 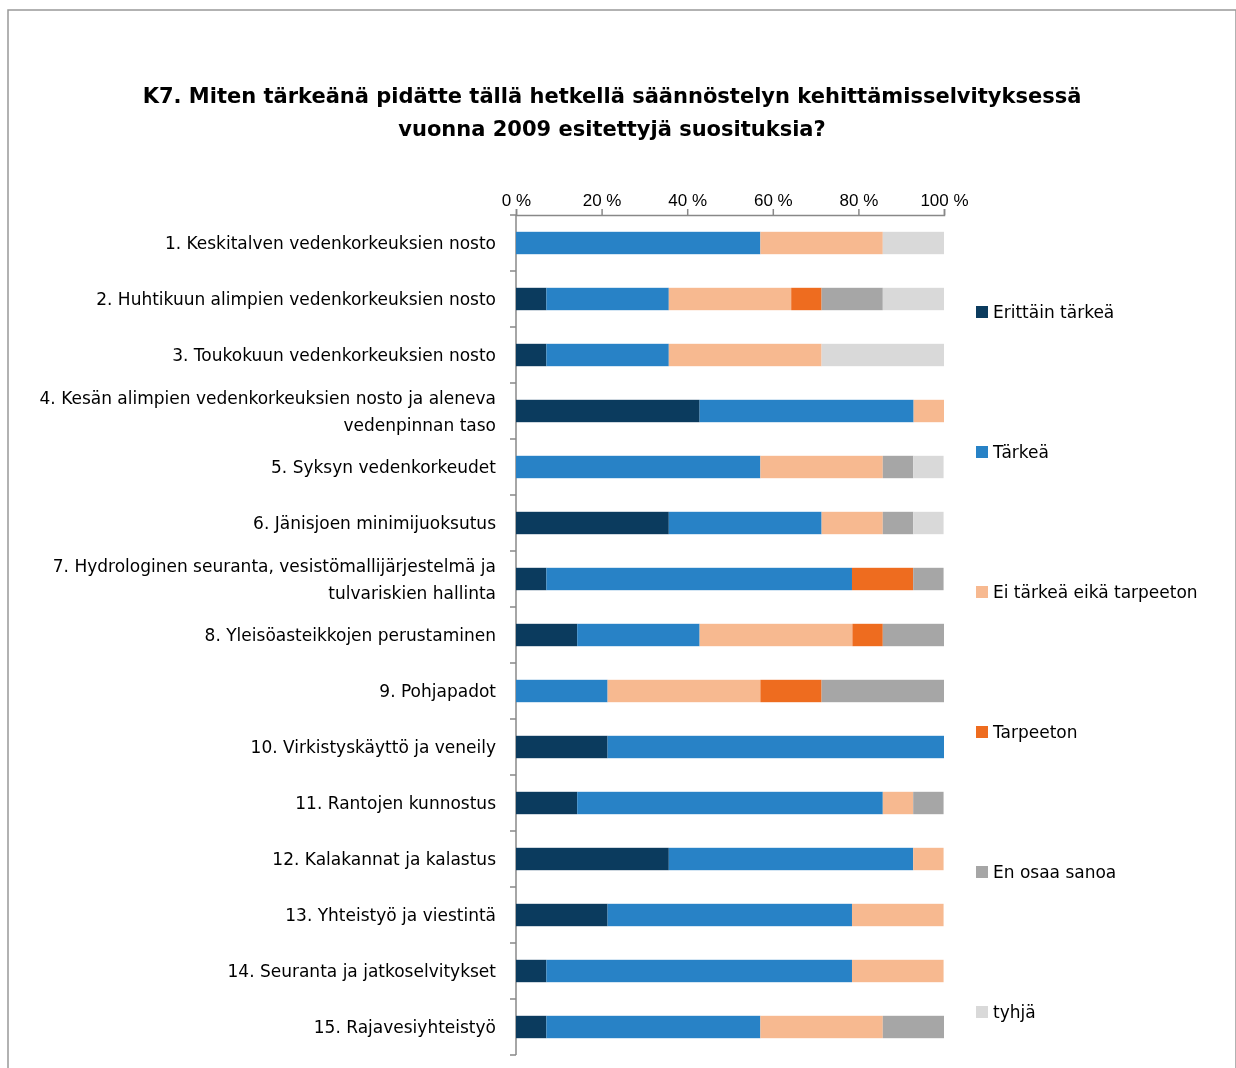 I want to click on legend-label: Erittäin tärkeä, so click(x=1054, y=312).